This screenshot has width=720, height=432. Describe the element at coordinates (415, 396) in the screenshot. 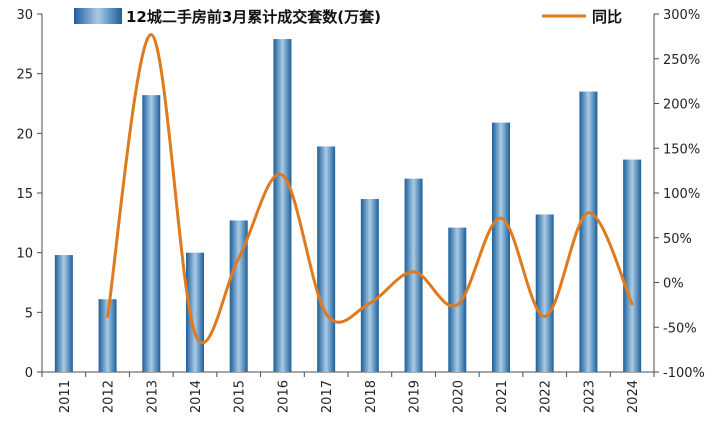

I see `x-tick-label: 2019` at that location.